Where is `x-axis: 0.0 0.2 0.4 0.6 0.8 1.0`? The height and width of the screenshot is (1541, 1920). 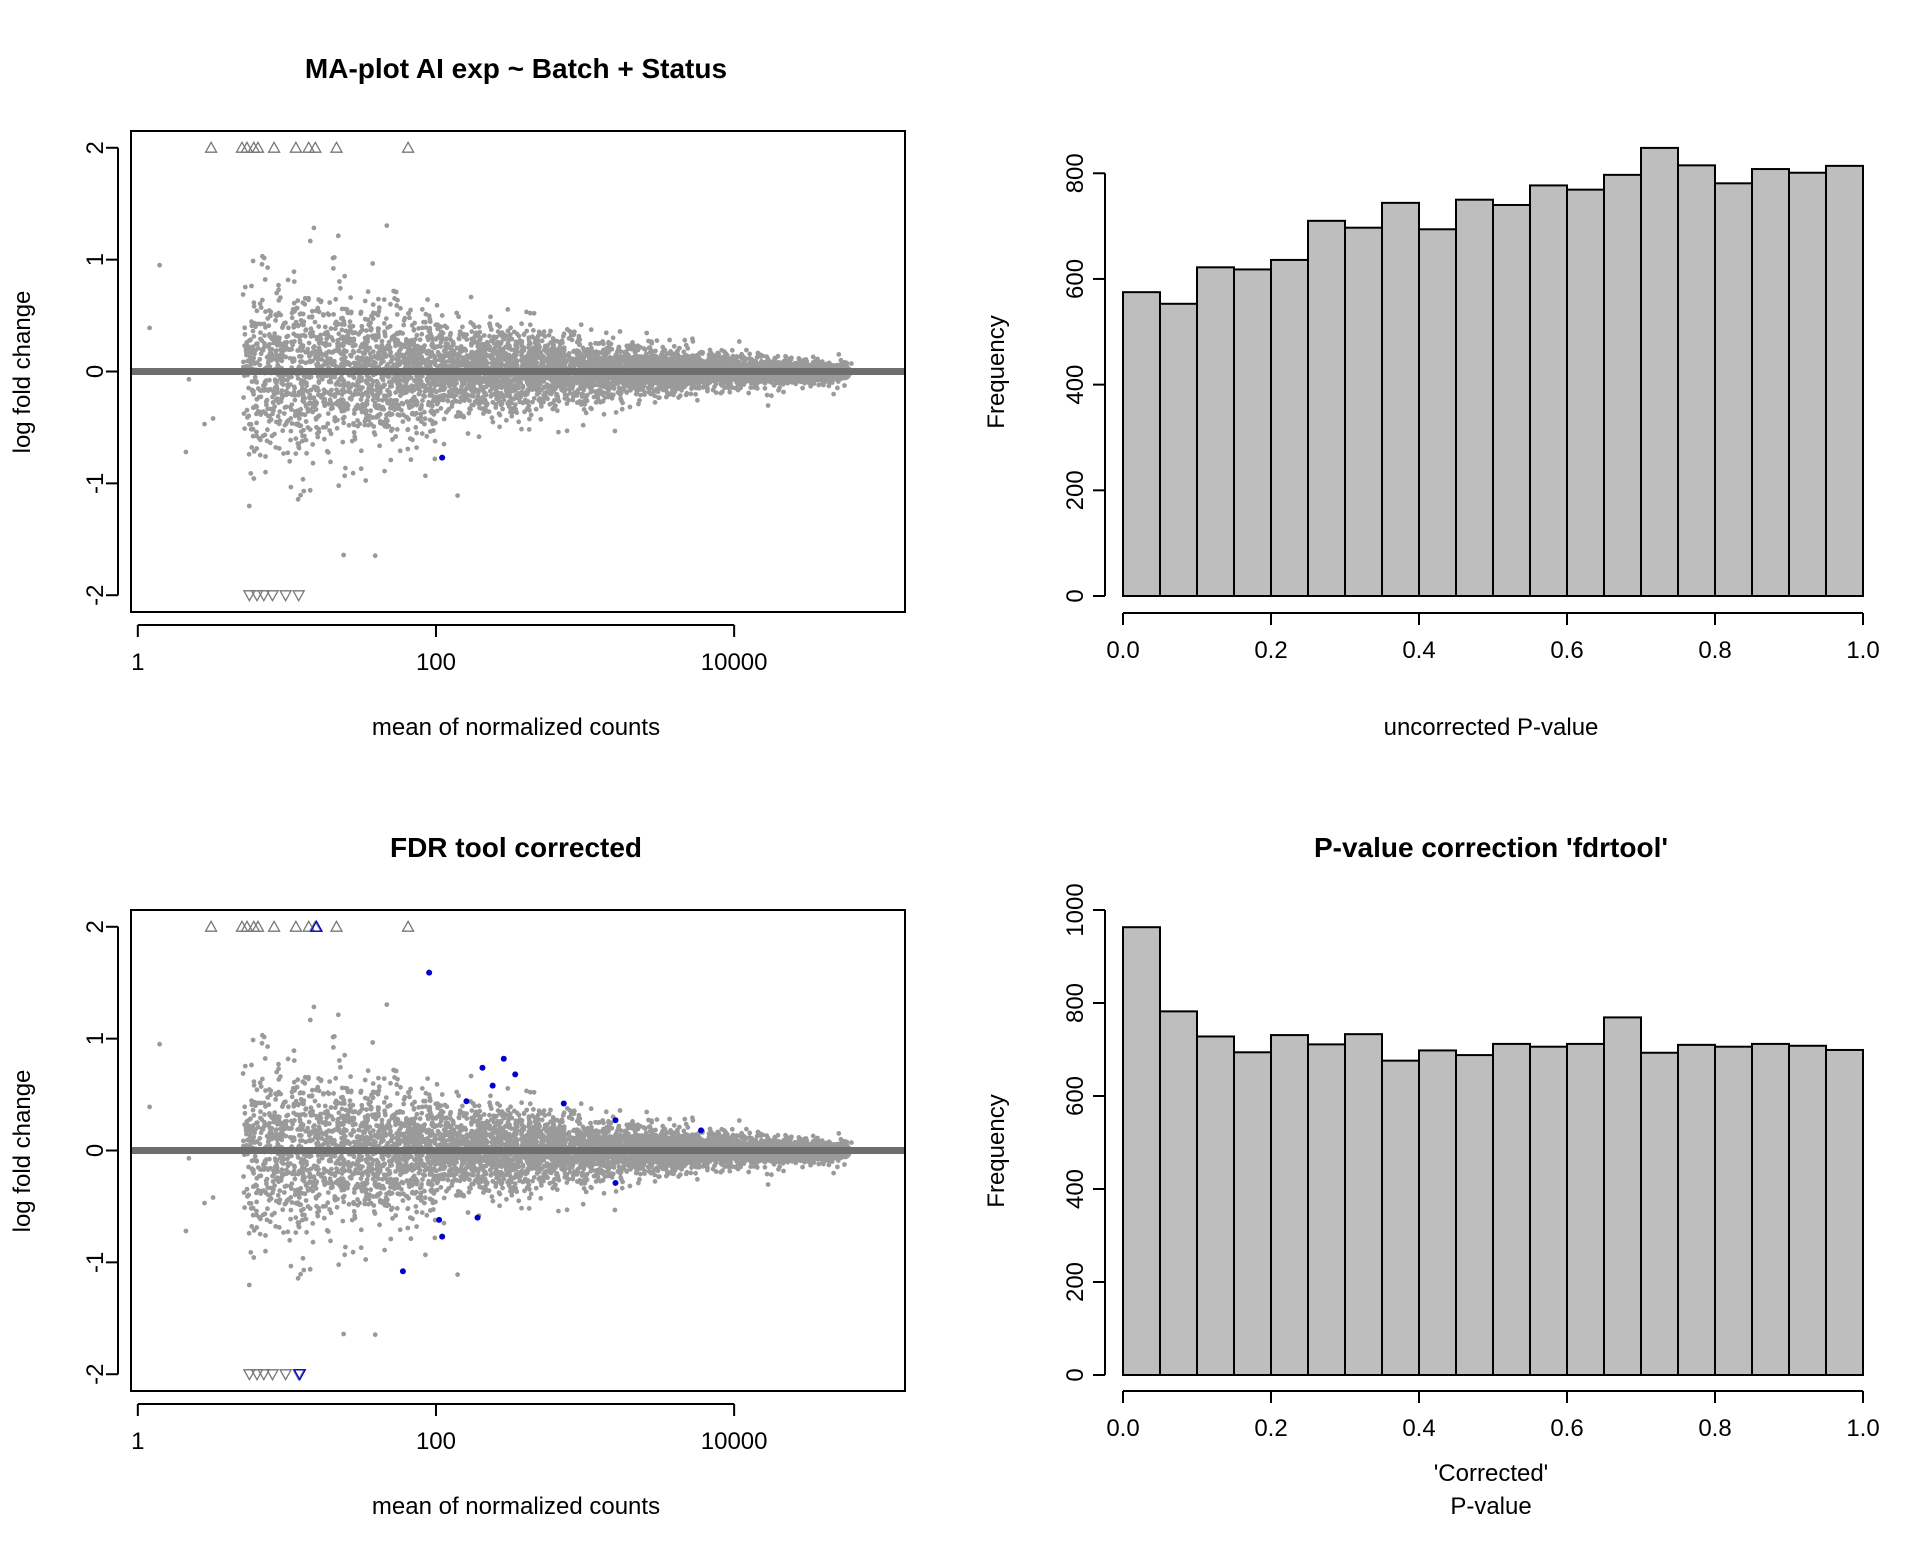 x-axis: 0.0 0.2 0.4 0.6 0.8 1.0 is located at coordinates (1493, 638).